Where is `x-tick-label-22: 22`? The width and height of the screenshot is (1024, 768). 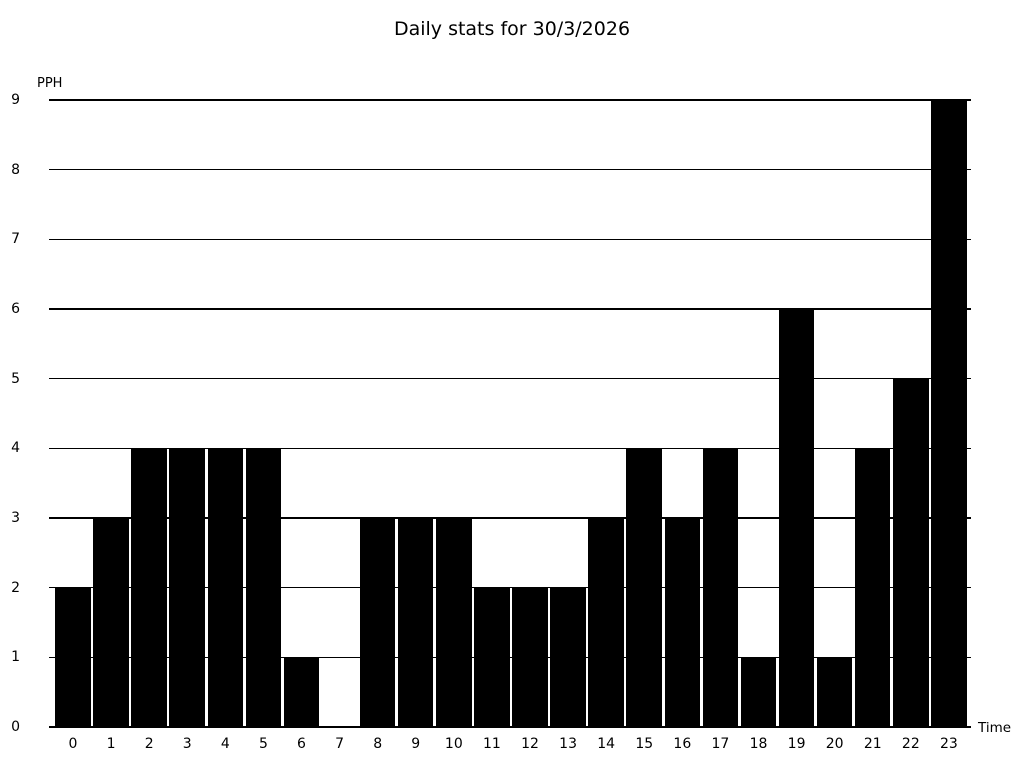 x-tick-label-22: 22 is located at coordinates (910, 744).